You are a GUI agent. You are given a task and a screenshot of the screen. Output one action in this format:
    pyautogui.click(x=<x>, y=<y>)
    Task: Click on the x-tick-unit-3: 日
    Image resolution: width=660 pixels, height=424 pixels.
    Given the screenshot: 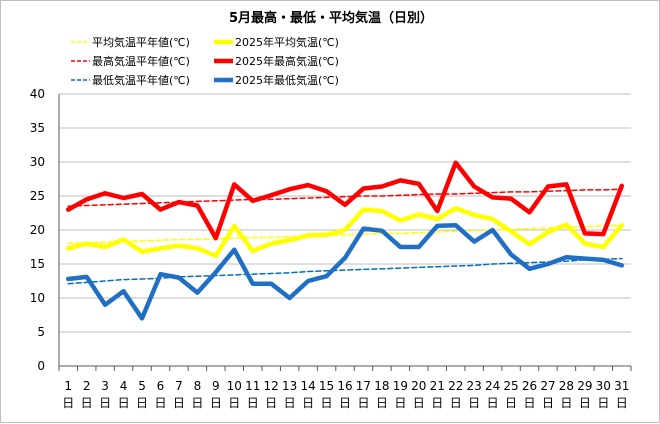 What is the action you would take?
    pyautogui.click(x=105, y=403)
    